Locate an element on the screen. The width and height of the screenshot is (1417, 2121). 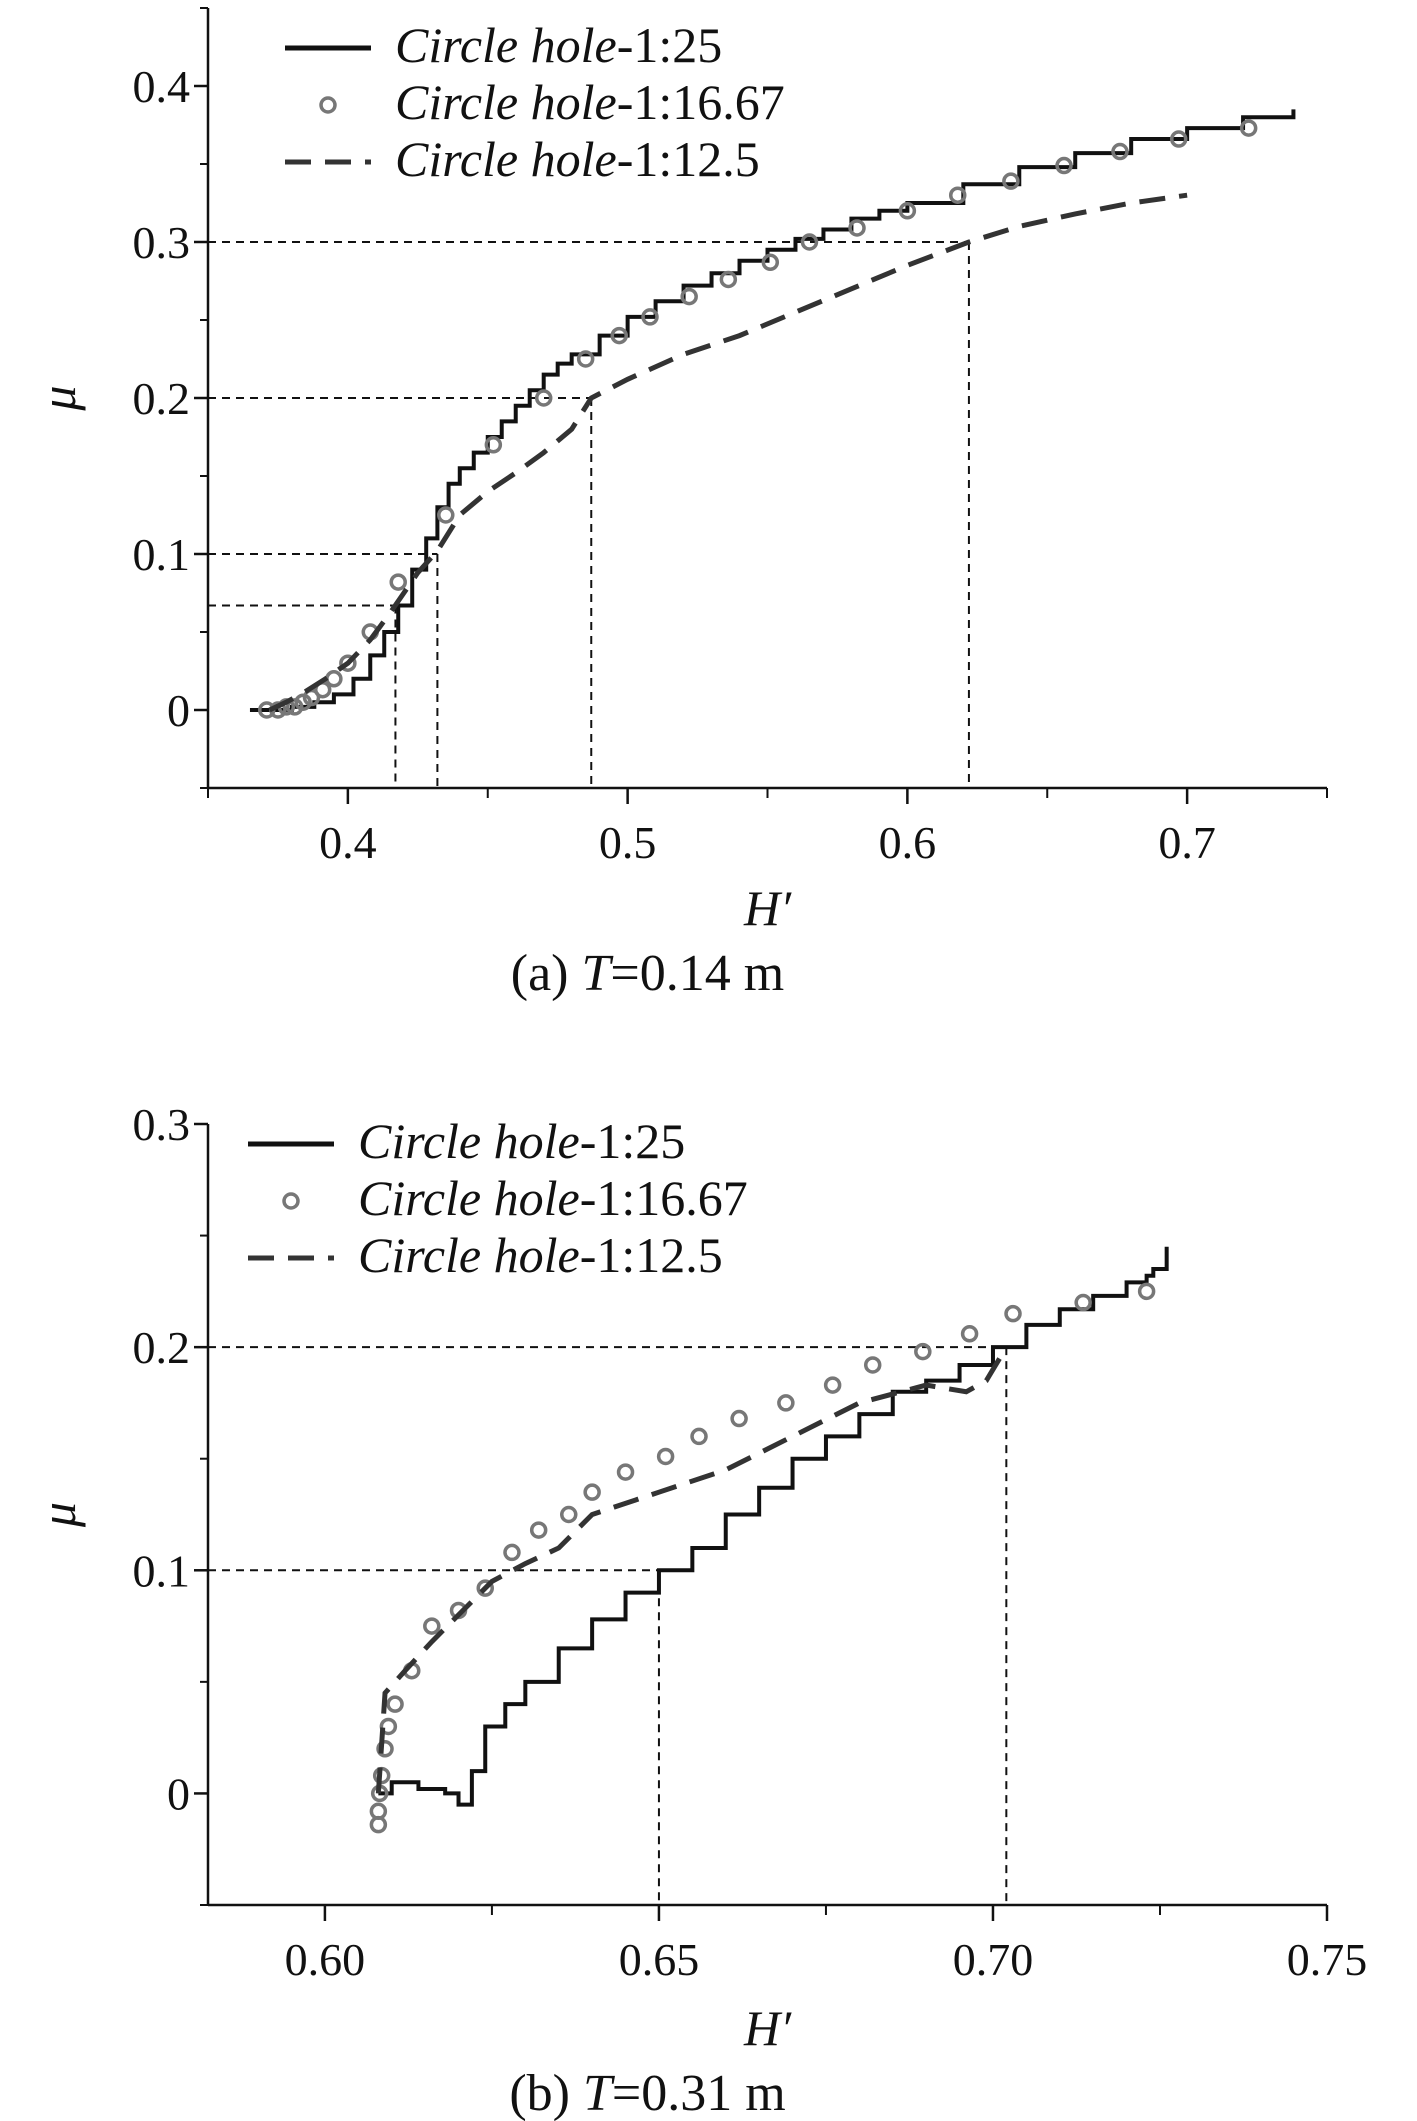
x-tick-label: 0.65 is located at coordinates (659, 1959).